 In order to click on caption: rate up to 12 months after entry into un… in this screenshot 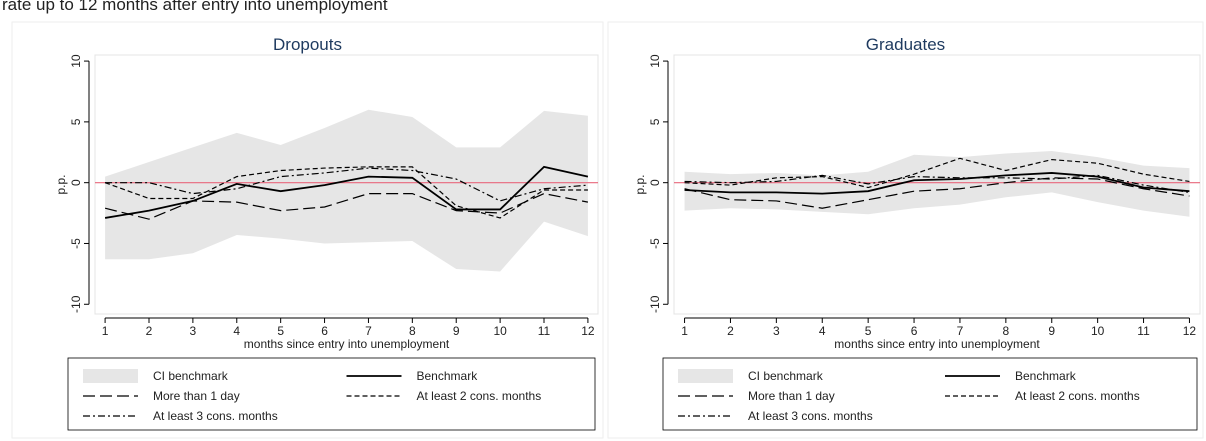, I will do `click(195, 7)`.